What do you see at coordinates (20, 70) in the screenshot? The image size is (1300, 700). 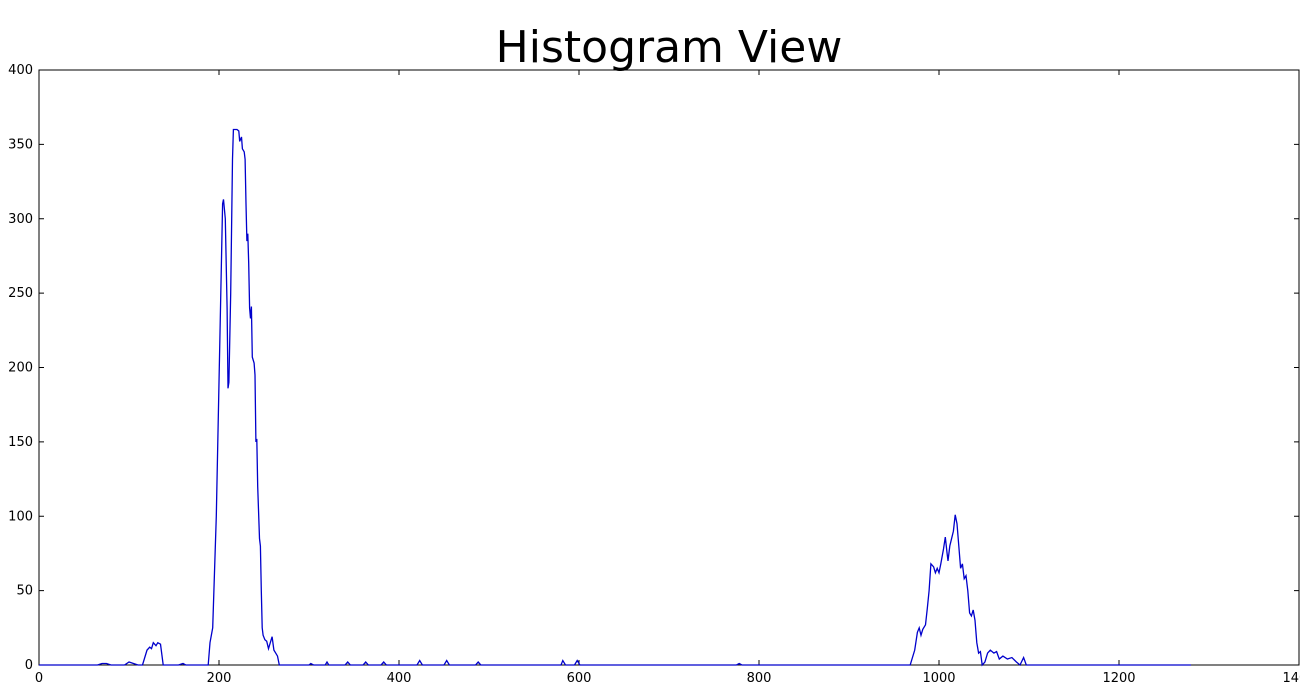 I see `y-tick-label: 400` at bounding box center [20, 70].